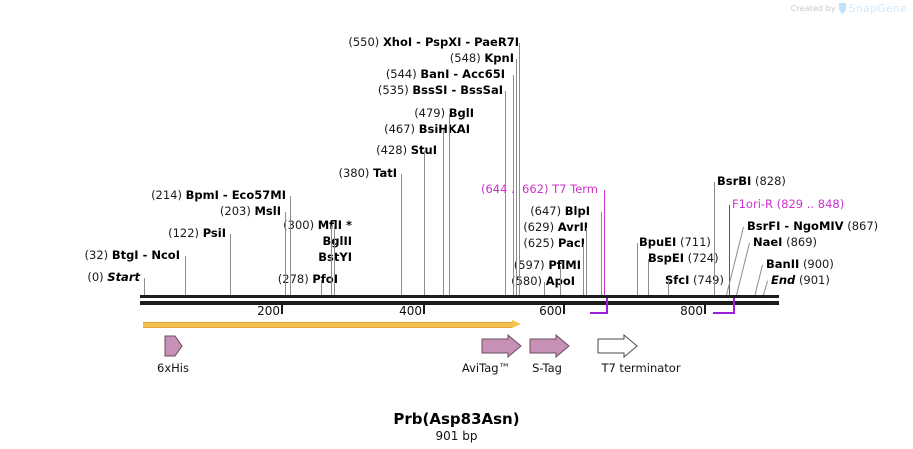  Describe the element at coordinates (443, 213) in the screenshot. I see `connector-bsihkai` at that location.